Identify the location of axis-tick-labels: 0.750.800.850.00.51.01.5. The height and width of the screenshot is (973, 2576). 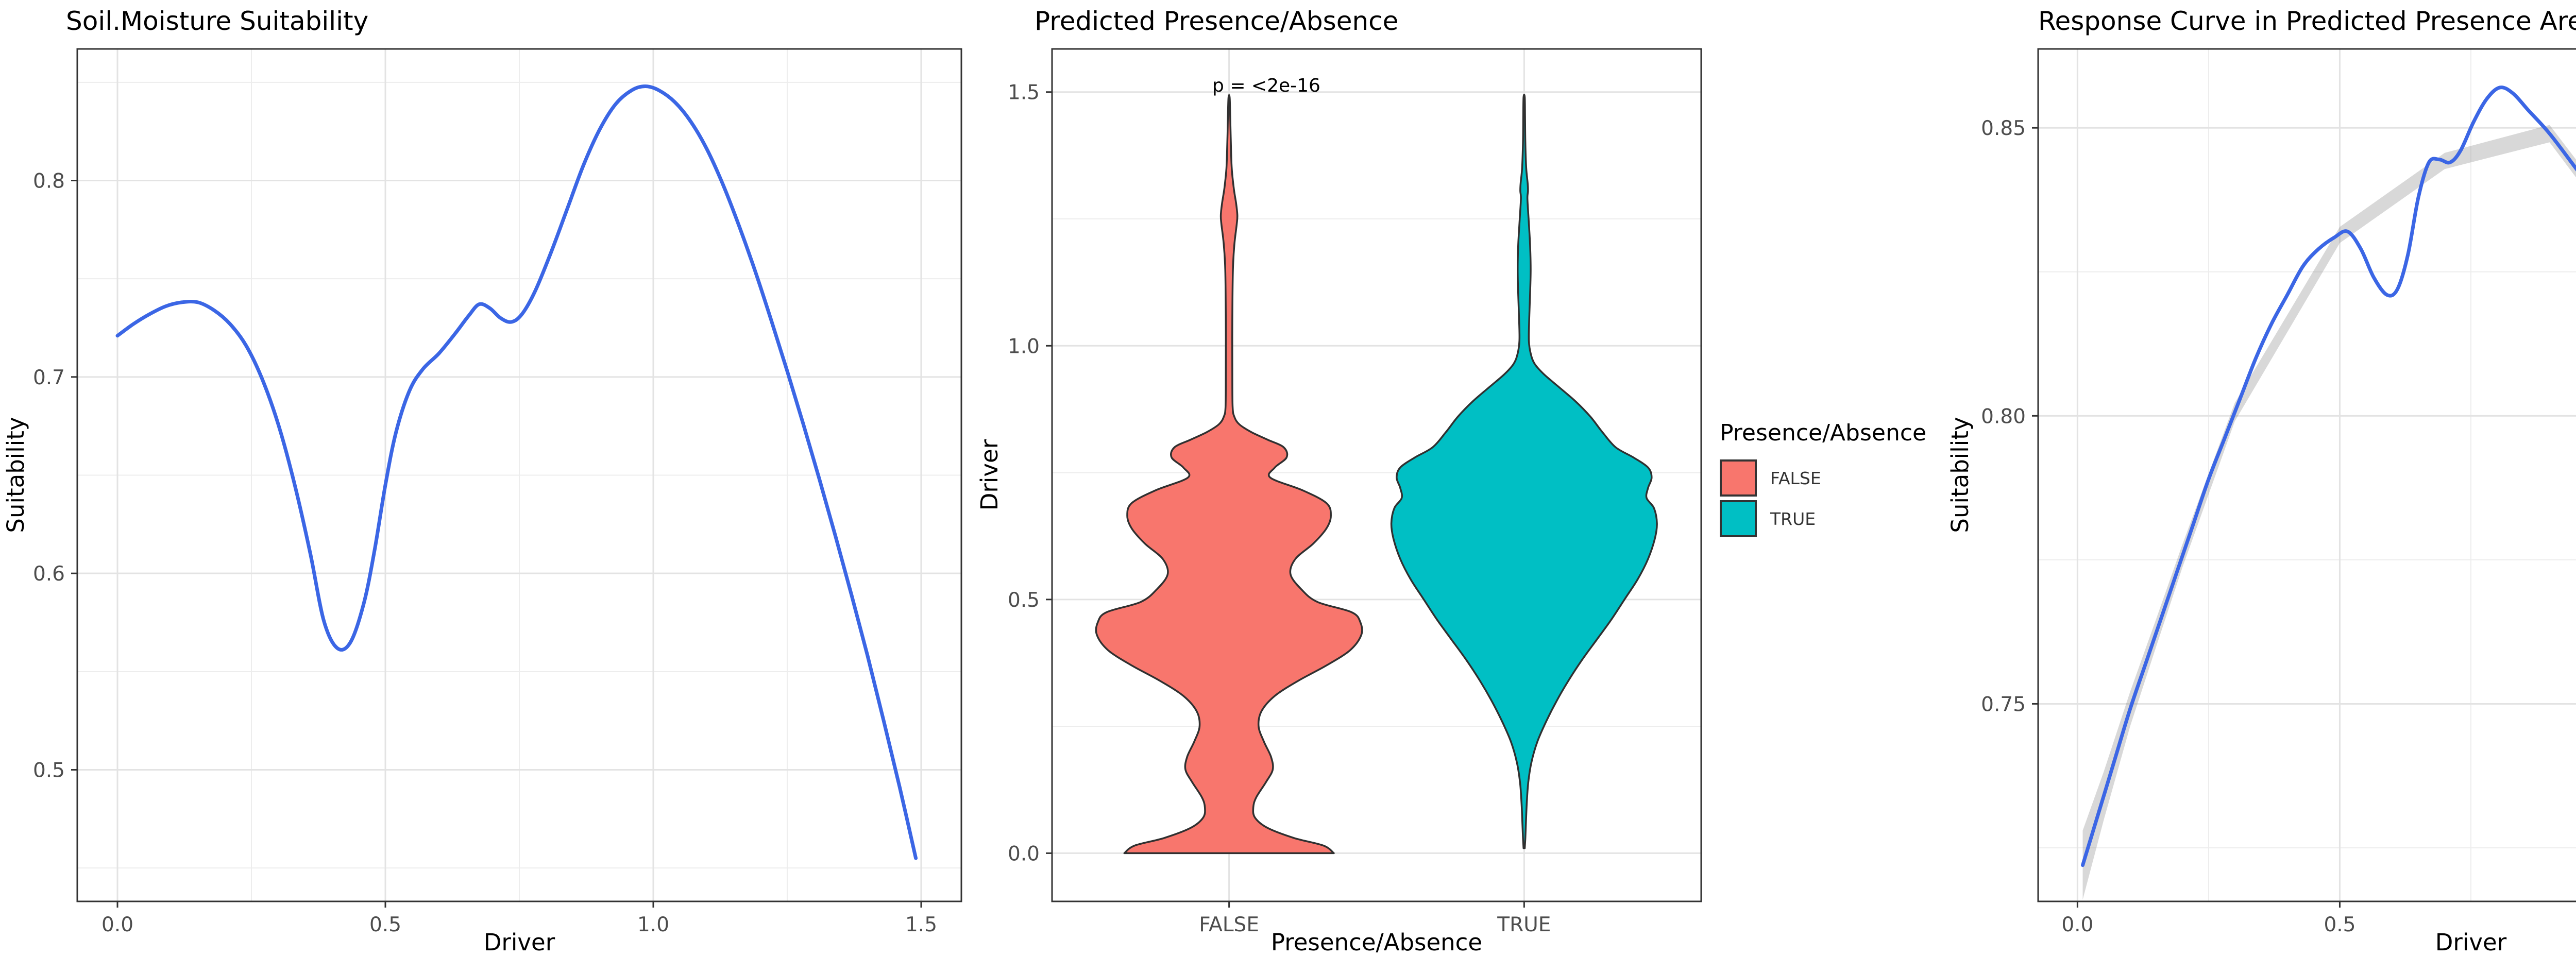
(2168, 526).